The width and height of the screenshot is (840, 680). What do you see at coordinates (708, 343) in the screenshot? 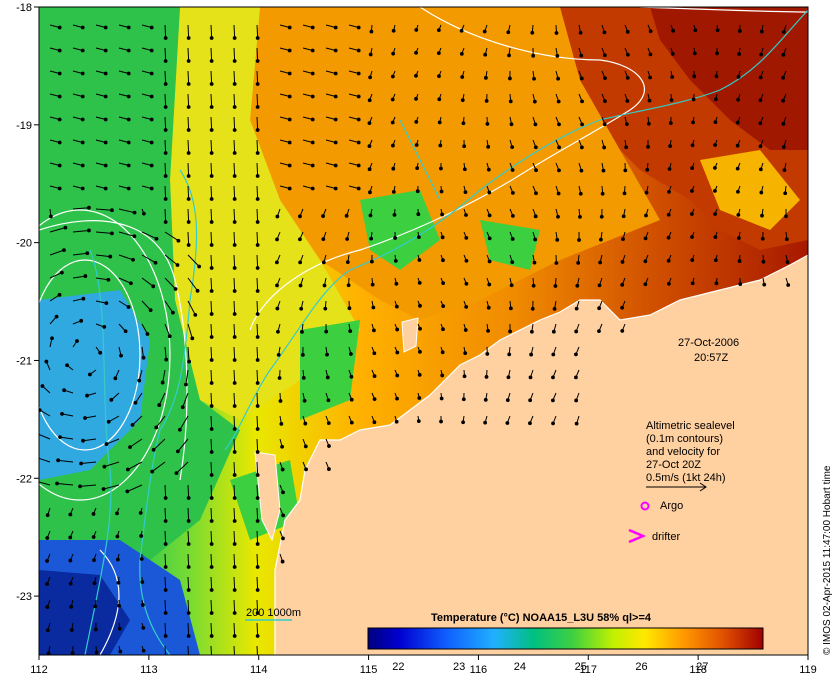
I see `date-label: 27-Oct-2006` at bounding box center [708, 343].